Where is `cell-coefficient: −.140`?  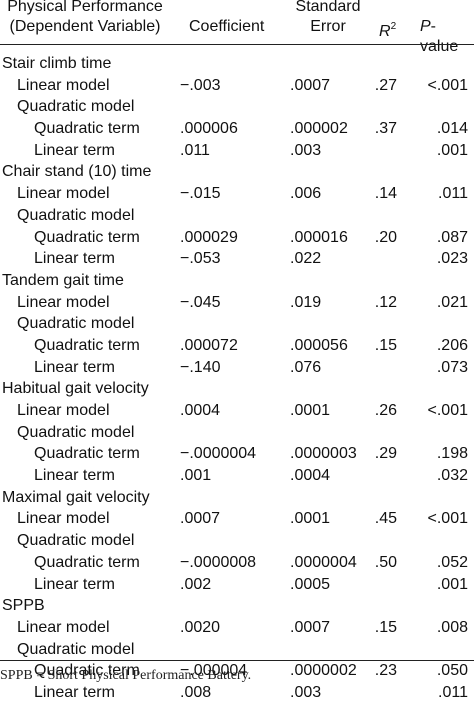 cell-coefficient: −.140 is located at coordinates (200, 367).